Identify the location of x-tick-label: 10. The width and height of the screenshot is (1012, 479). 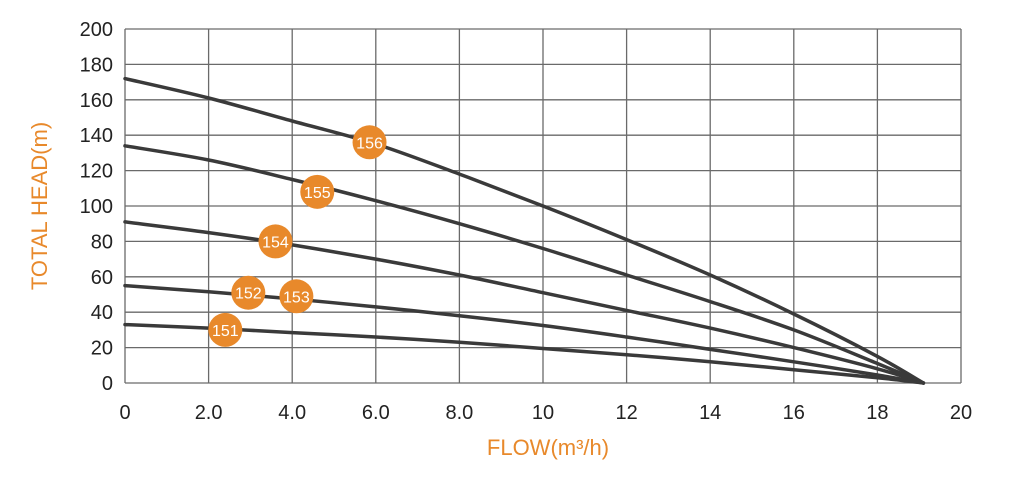
(543, 413).